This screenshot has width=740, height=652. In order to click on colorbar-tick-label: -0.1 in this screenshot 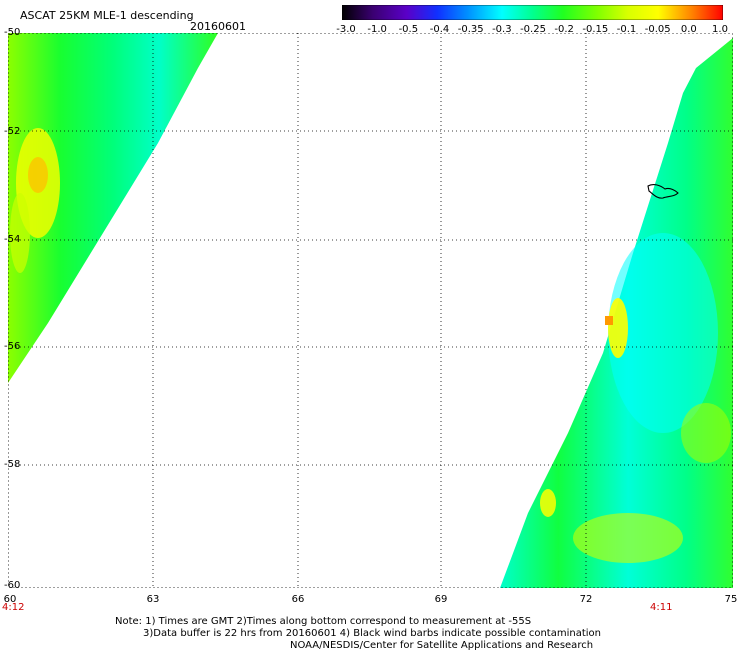, I will do `click(626, 29)`.